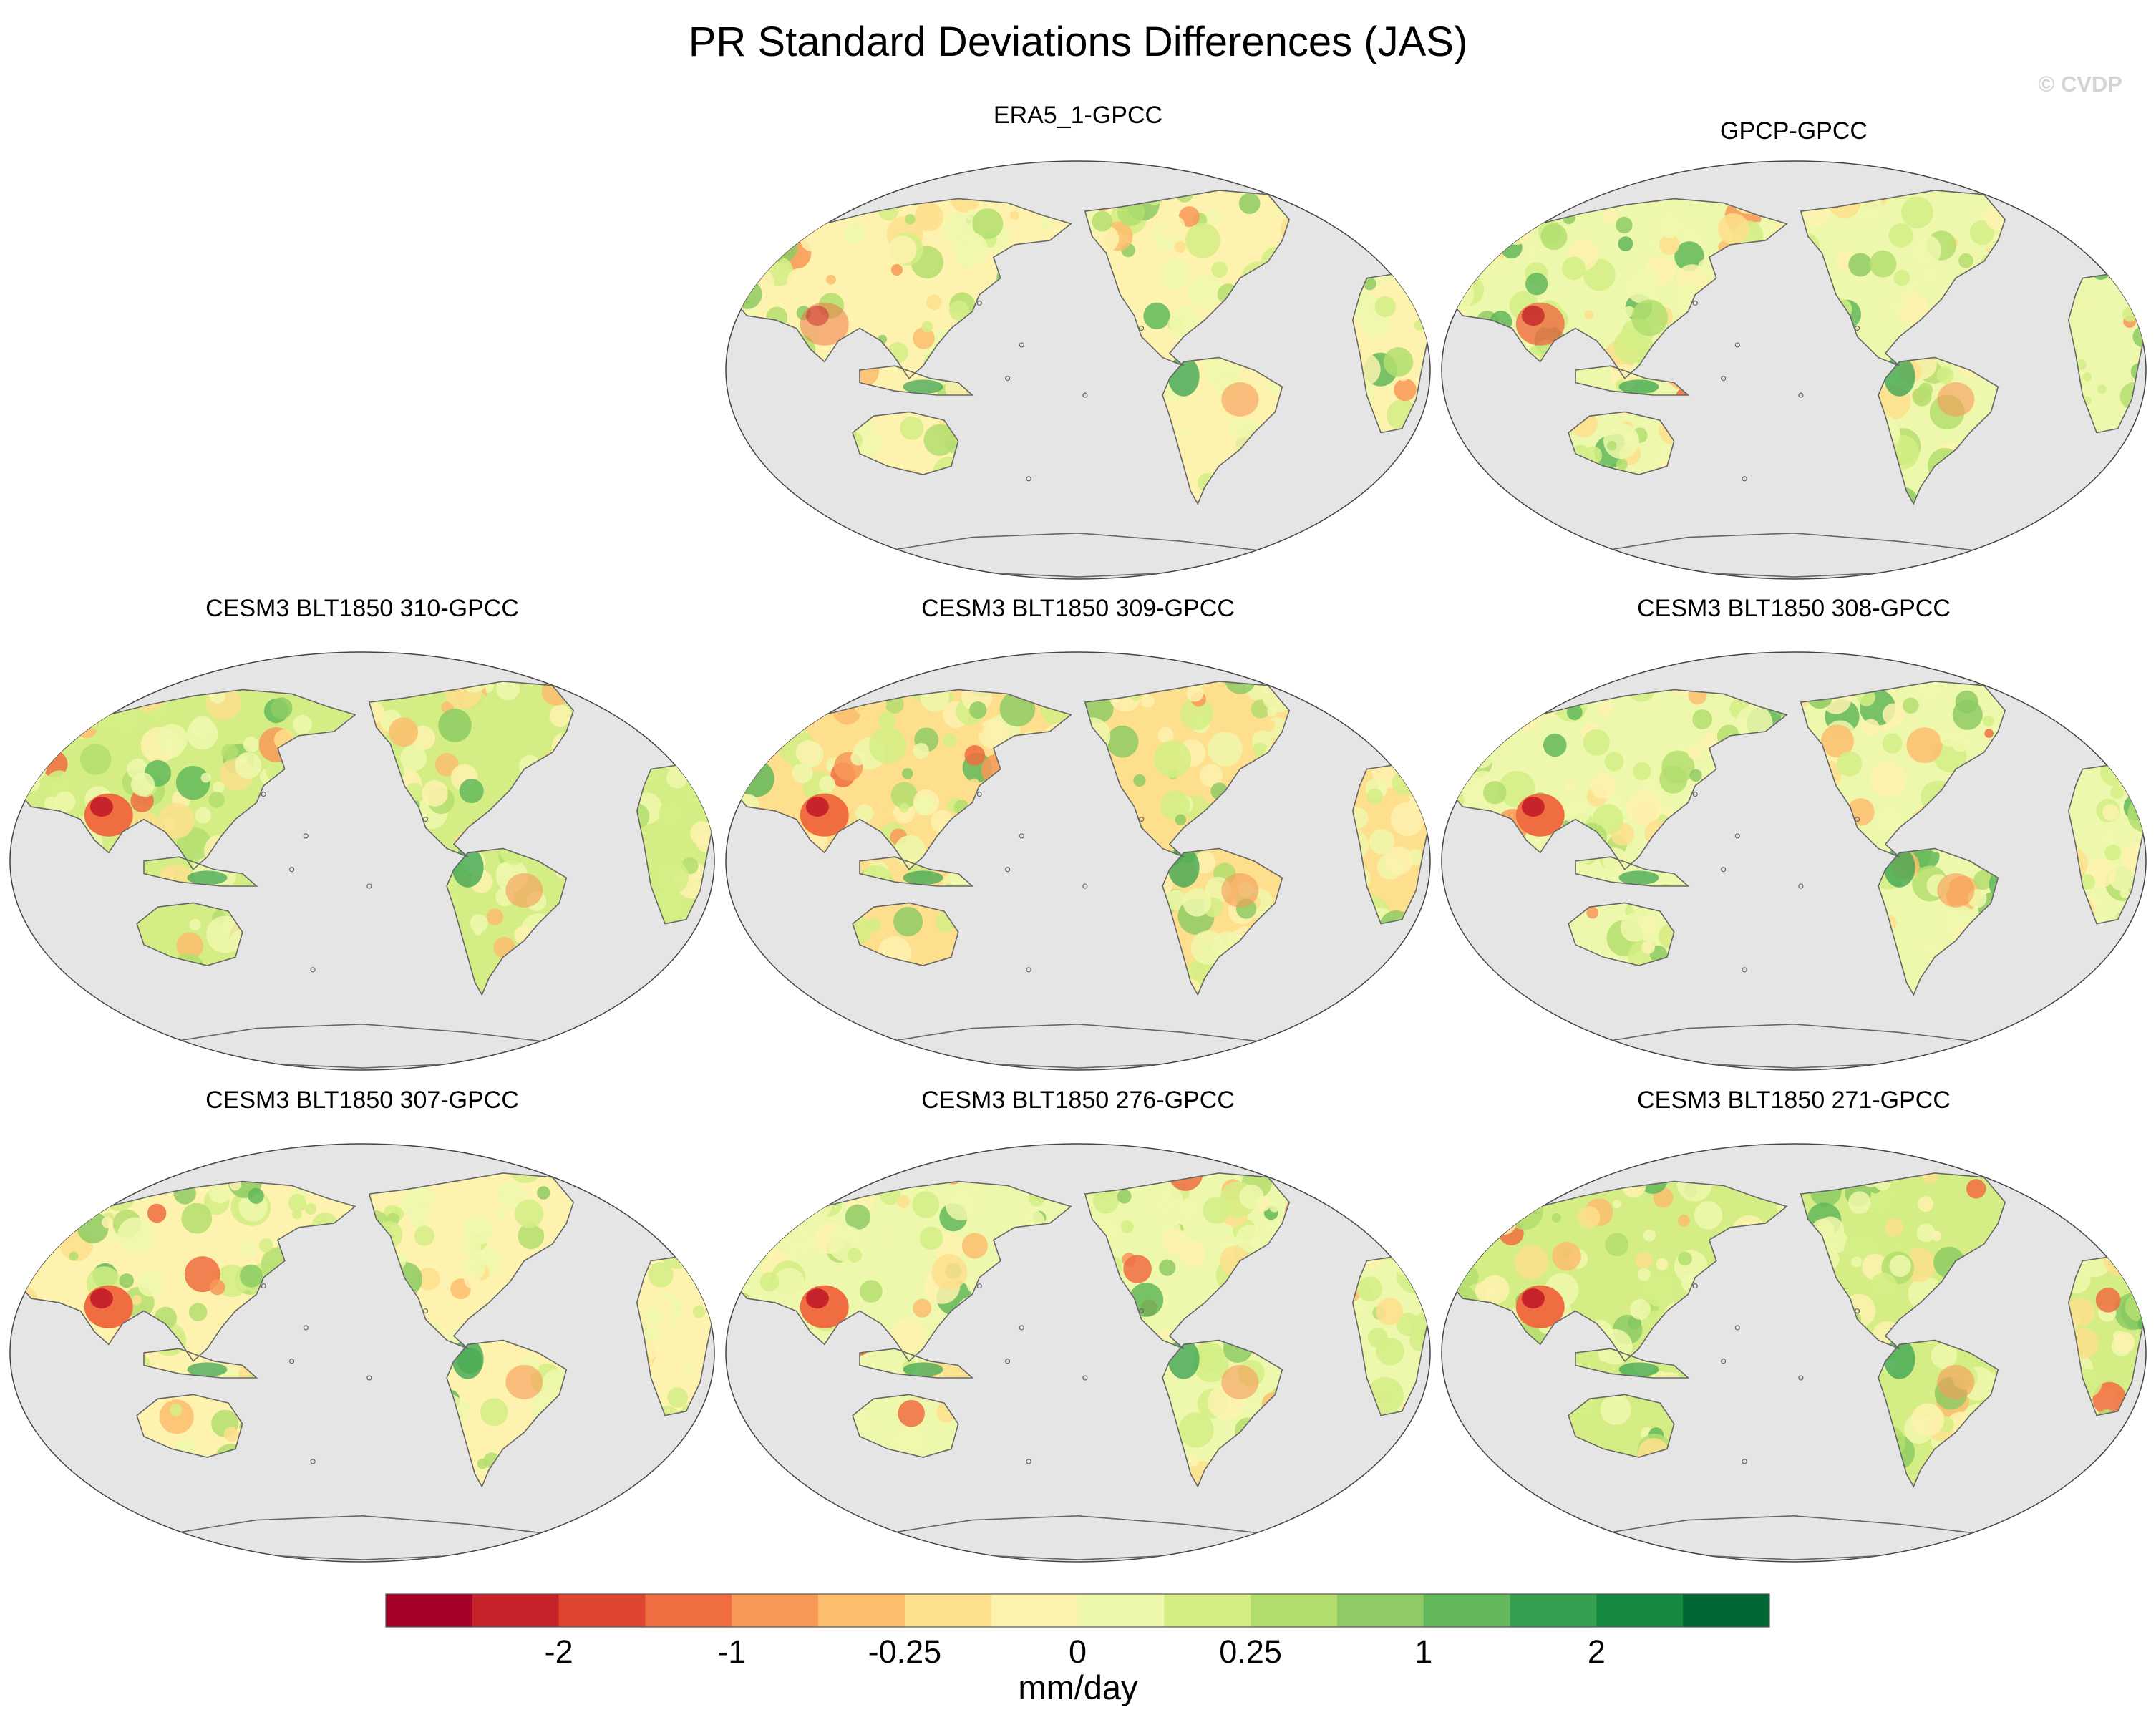  Describe the element at coordinates (362, 608) in the screenshot. I see `panel-title: CESM3 BLT1850 310-GPCC` at that location.